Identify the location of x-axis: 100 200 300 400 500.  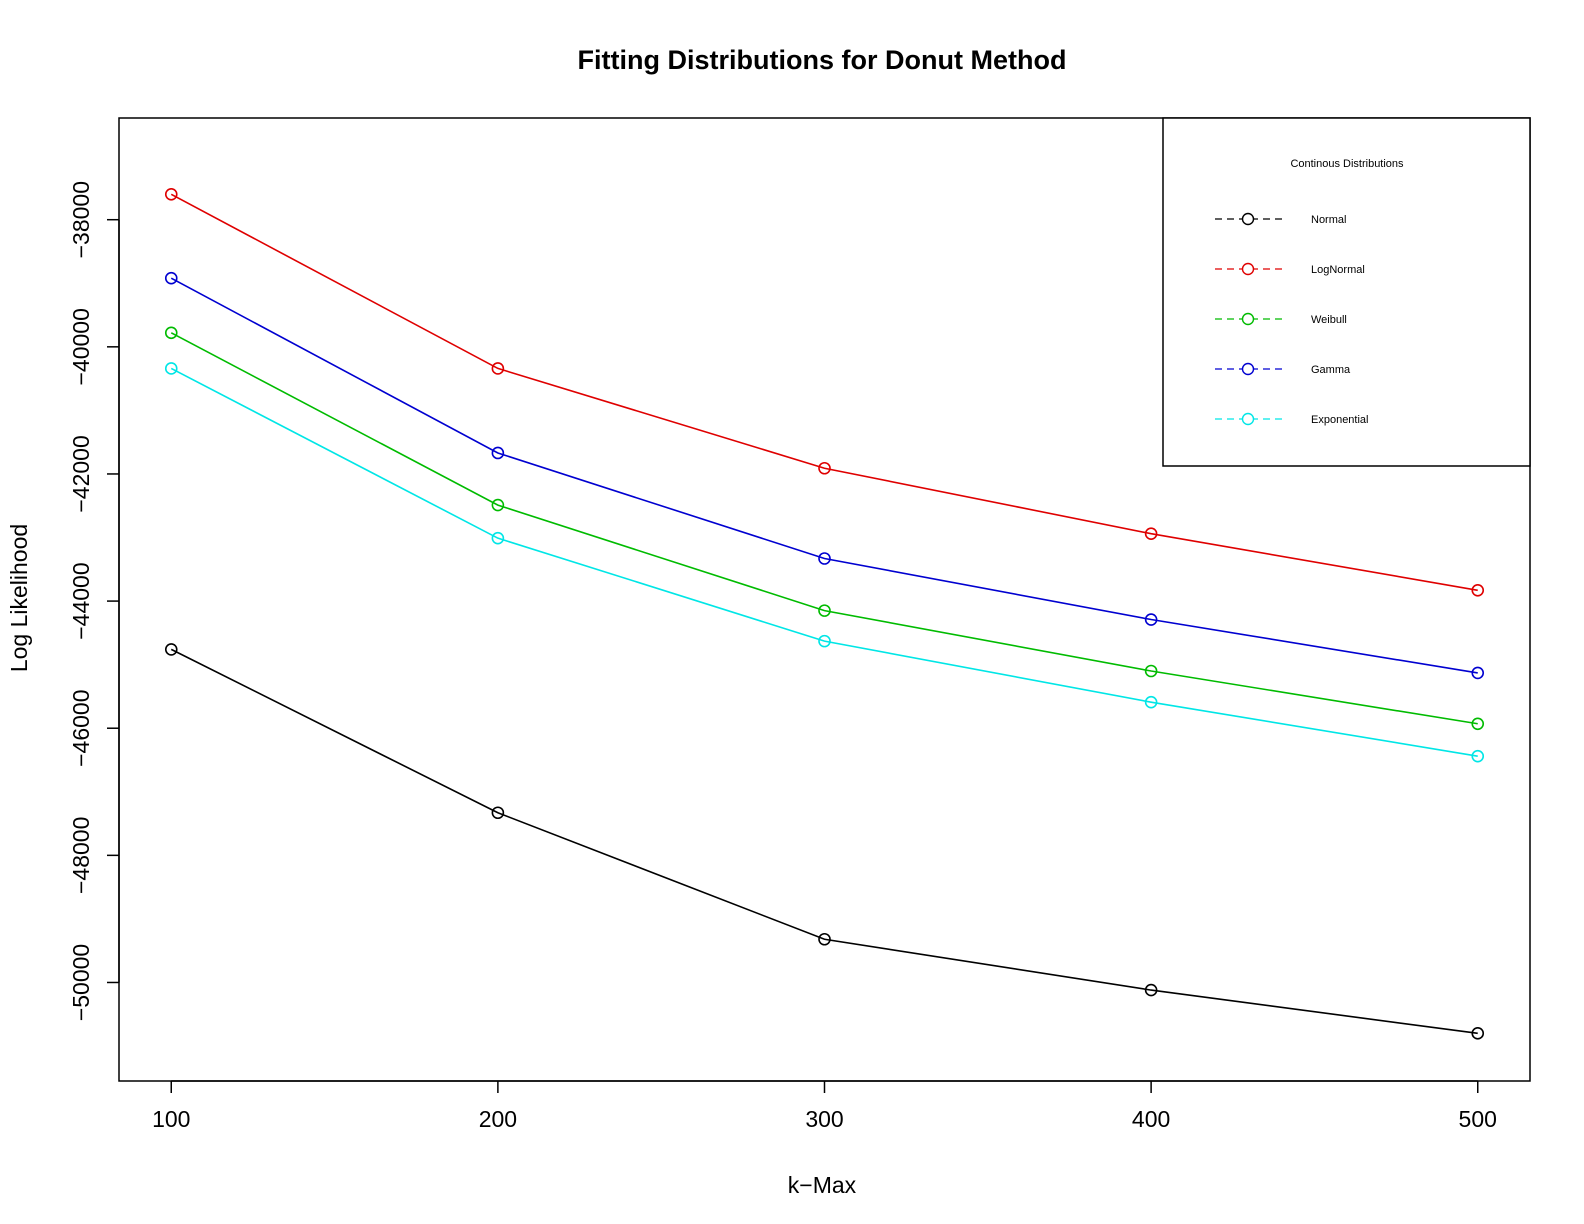
(824, 1106).